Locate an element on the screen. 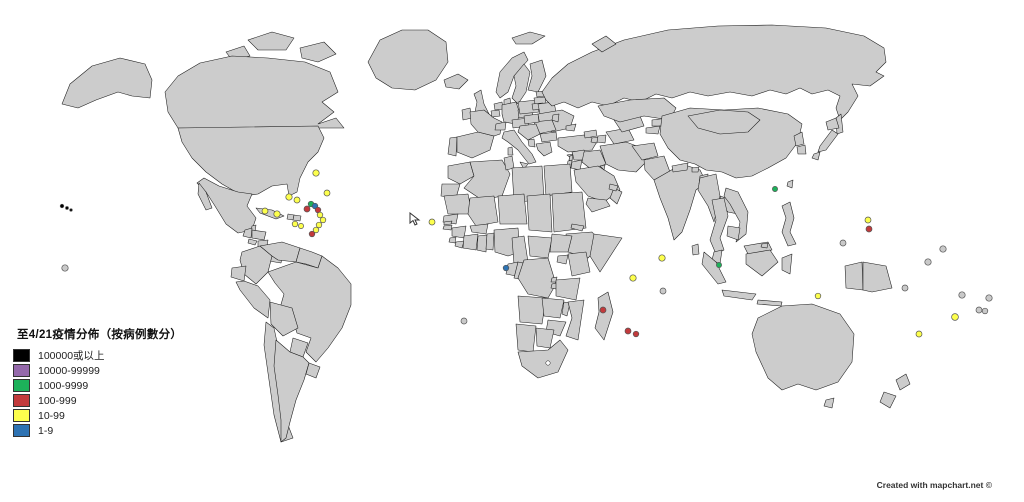 The height and width of the screenshot is (502, 1024). region-russia is located at coordinates (714, 72).